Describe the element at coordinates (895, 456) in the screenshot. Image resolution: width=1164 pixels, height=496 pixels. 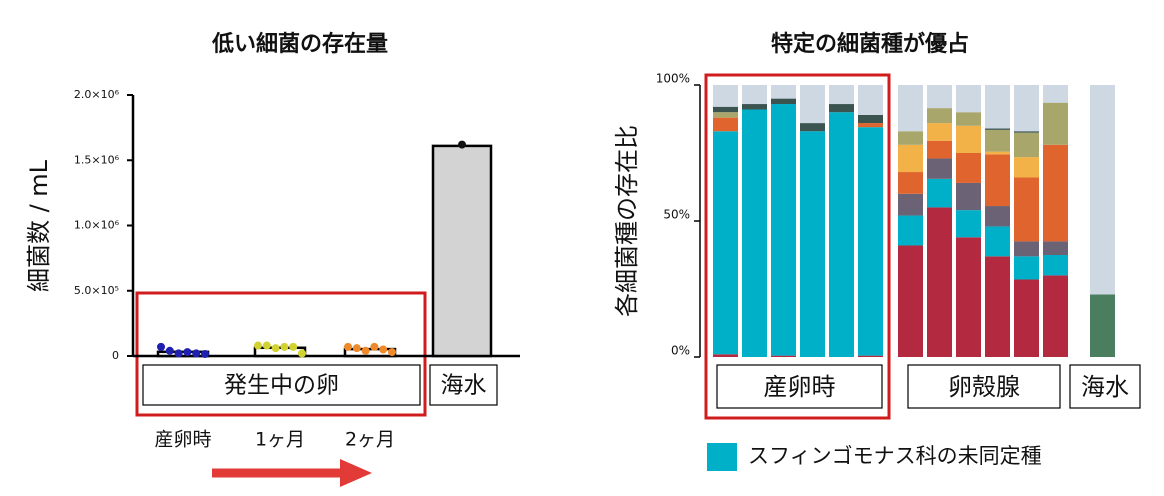
I see `legend-label: スフィンゴモナス科の未同定種` at that location.